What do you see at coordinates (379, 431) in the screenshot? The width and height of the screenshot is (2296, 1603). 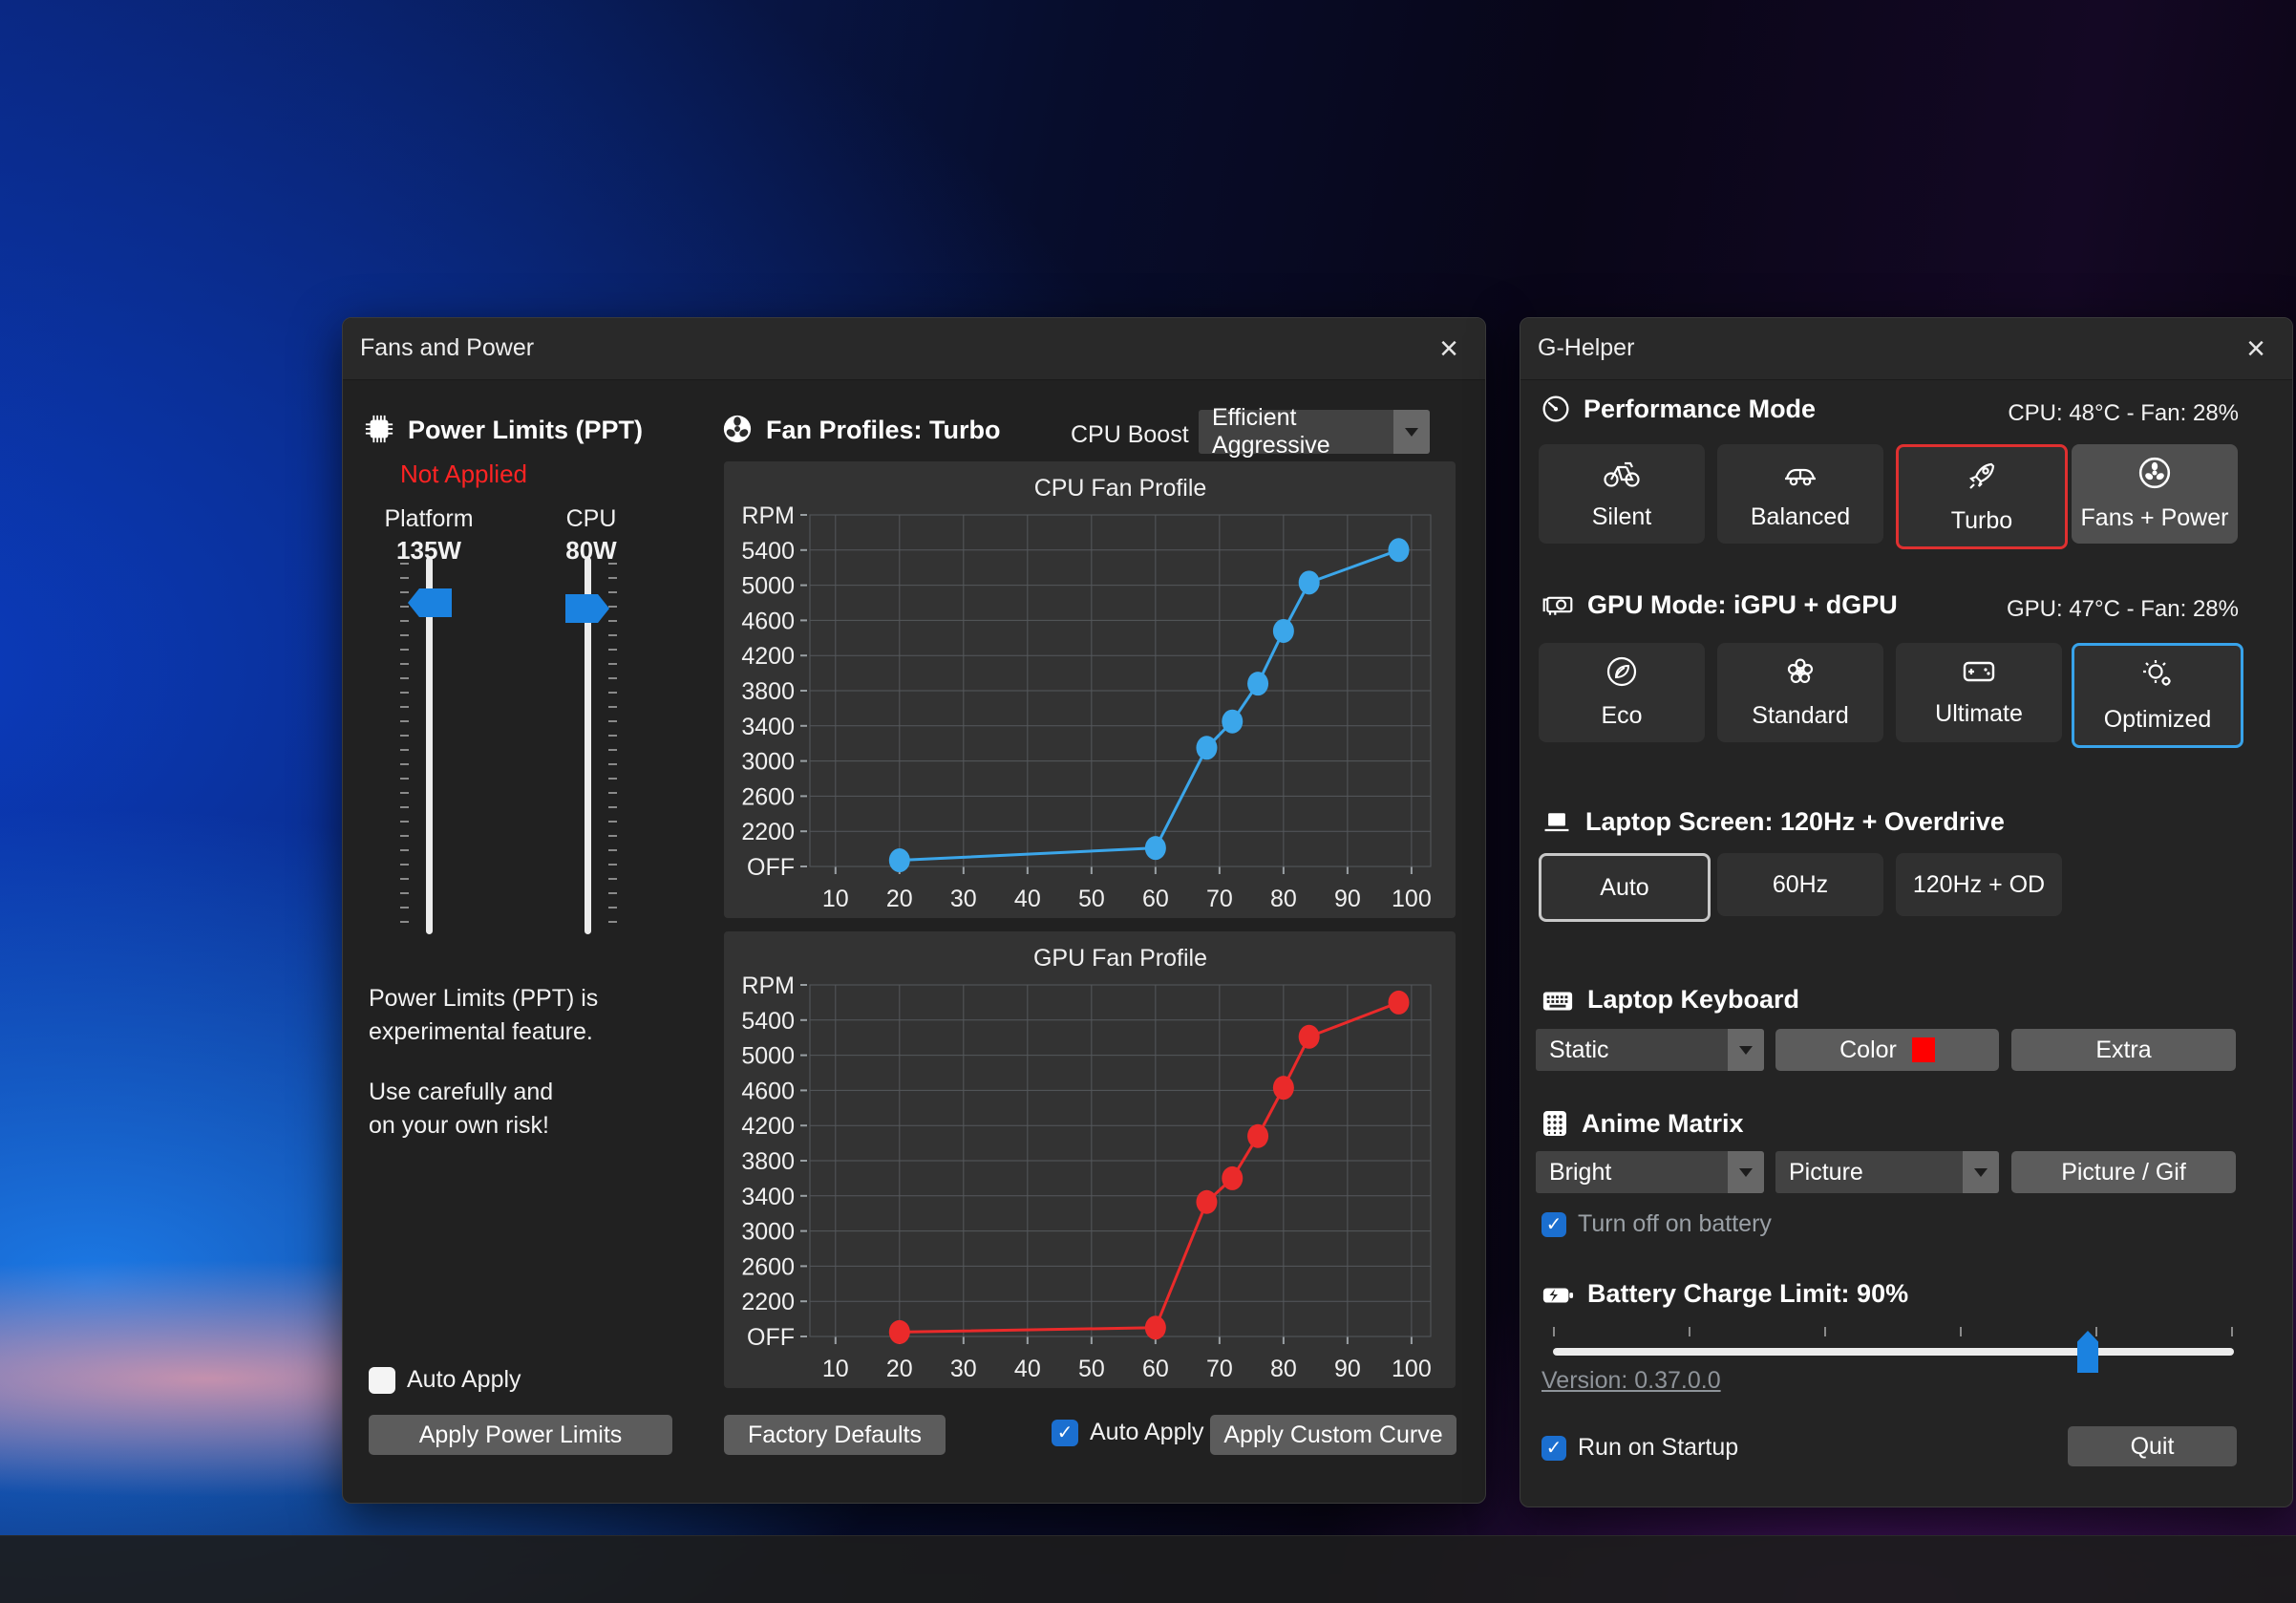 I see `chip-icon` at bounding box center [379, 431].